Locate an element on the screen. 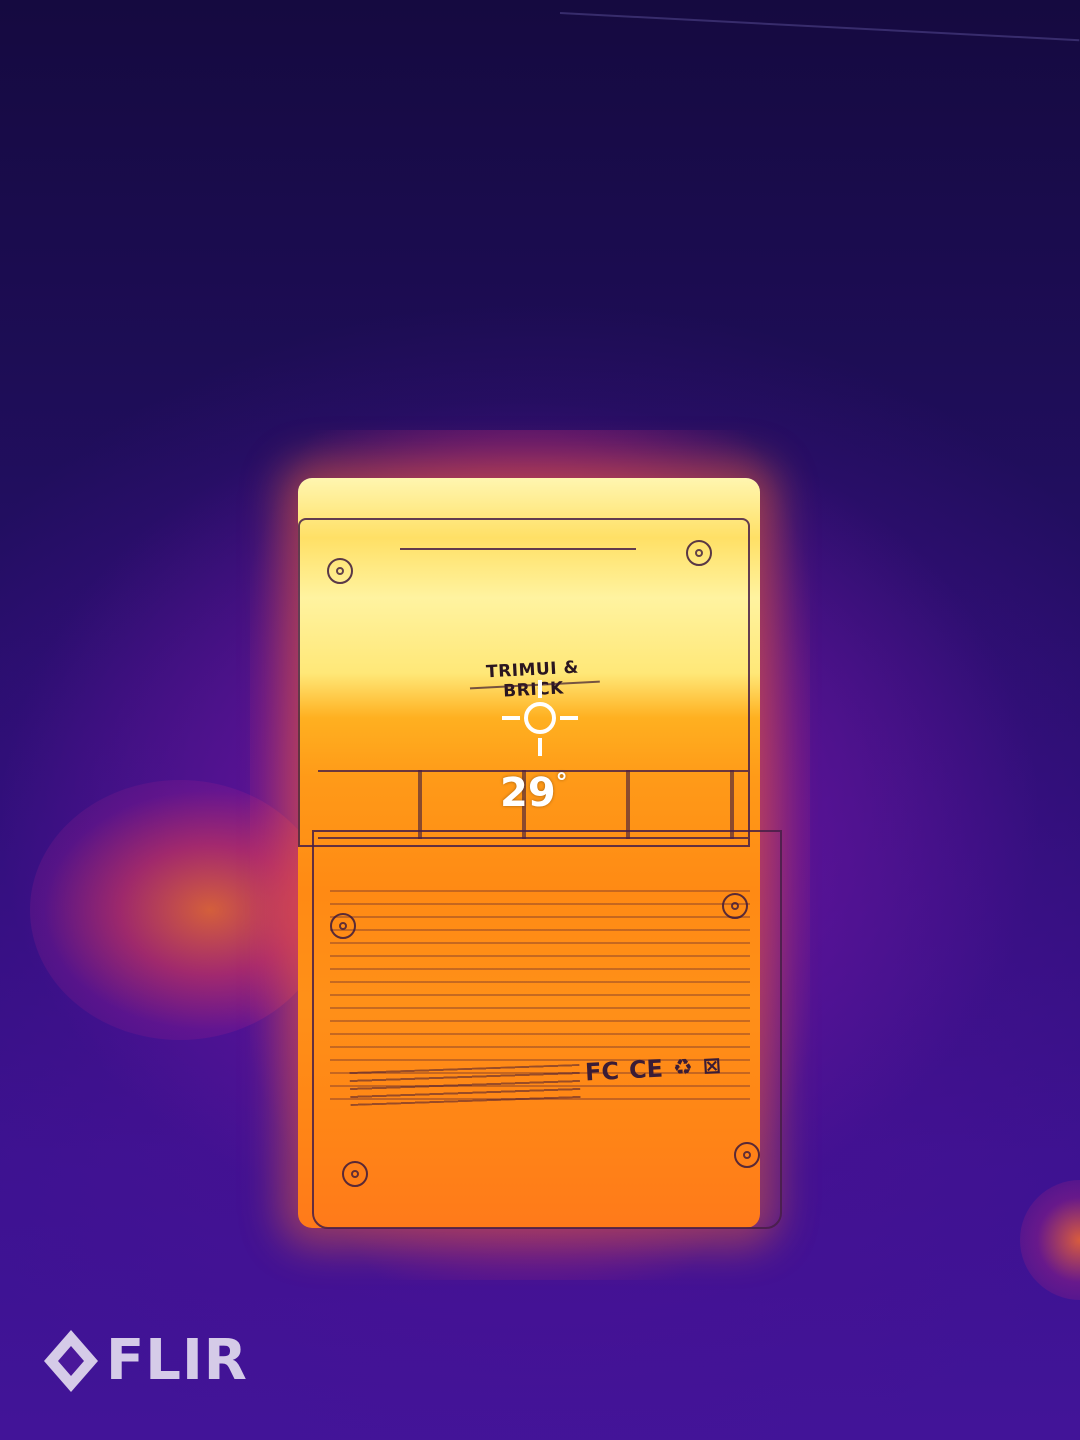 This screenshot has width=1080, height=1440. weee-bin-mark: ⊠ is located at coordinates (712, 1065).